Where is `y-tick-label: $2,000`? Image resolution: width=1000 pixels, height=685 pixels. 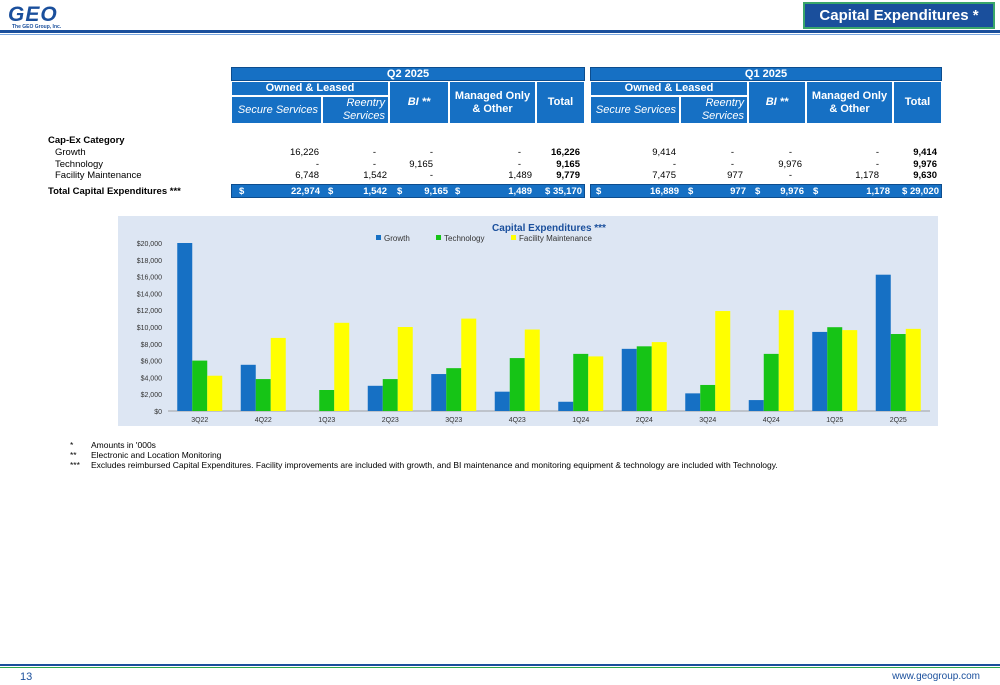 y-tick-label: $2,000 is located at coordinates (152, 395).